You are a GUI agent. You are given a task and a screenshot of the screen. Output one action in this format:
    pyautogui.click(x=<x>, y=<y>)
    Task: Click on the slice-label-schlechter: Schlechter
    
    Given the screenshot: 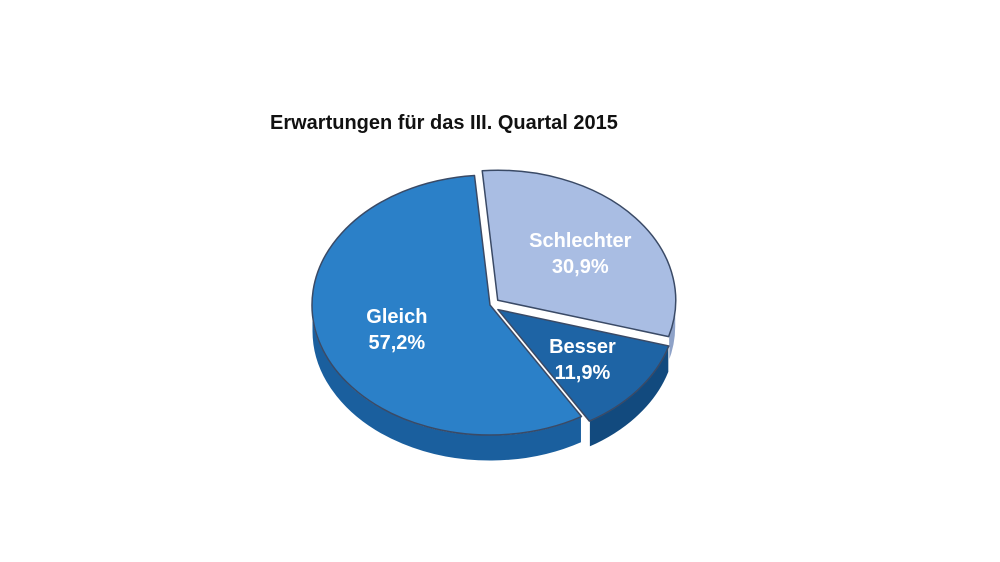 What is the action you would take?
    pyautogui.click(x=580, y=241)
    